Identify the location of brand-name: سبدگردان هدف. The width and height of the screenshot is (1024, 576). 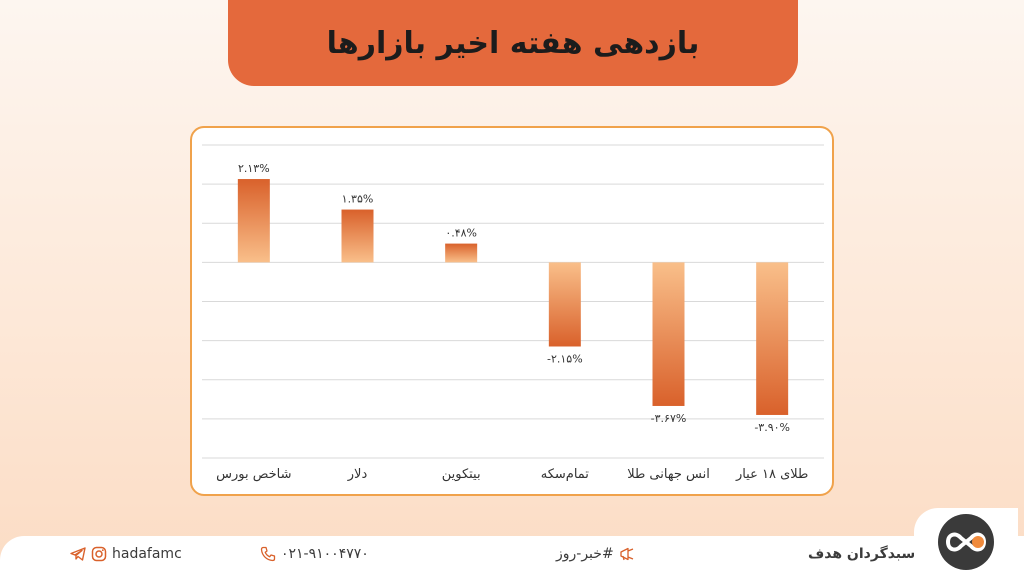
(861, 554).